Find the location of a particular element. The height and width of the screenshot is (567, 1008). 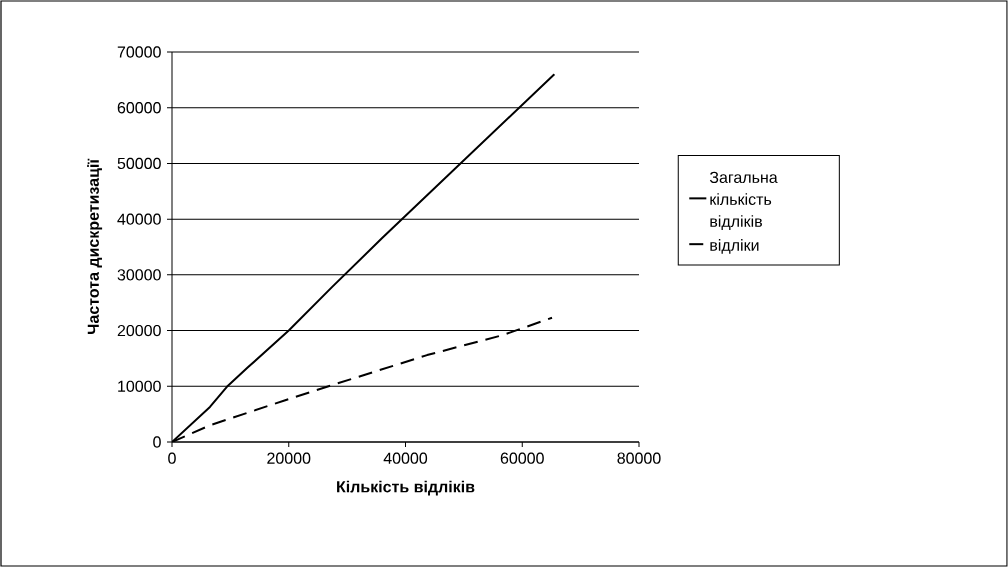

y-tick-label: 0 is located at coordinates (157, 442).